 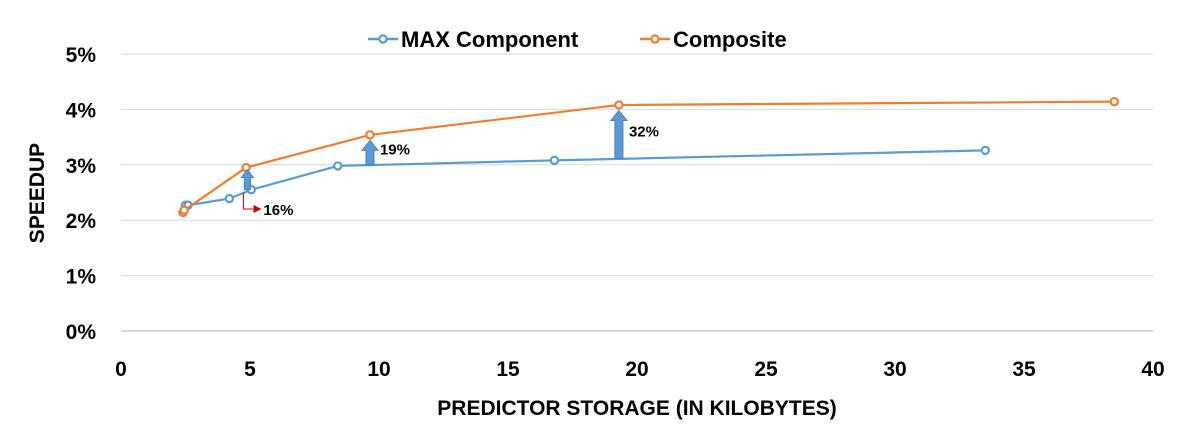 What do you see at coordinates (449, 164) in the screenshot?
I see `annotations: 16% 19% 32%` at bounding box center [449, 164].